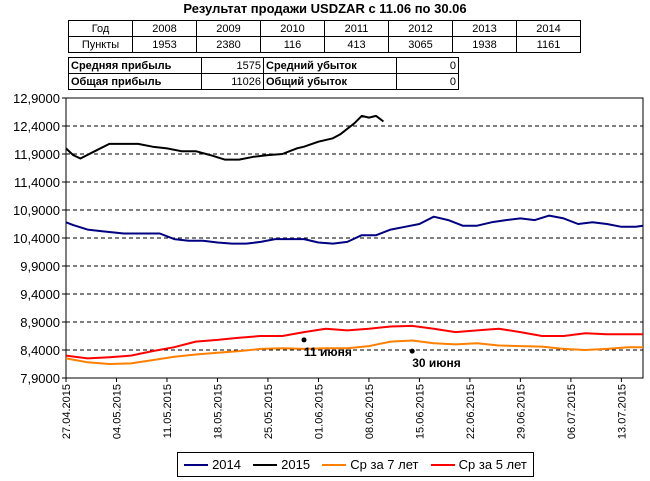 The height and width of the screenshot is (481, 650). What do you see at coordinates (117, 411) in the screenshot?
I see `x-tick-label: 04.05.2015` at bounding box center [117, 411].